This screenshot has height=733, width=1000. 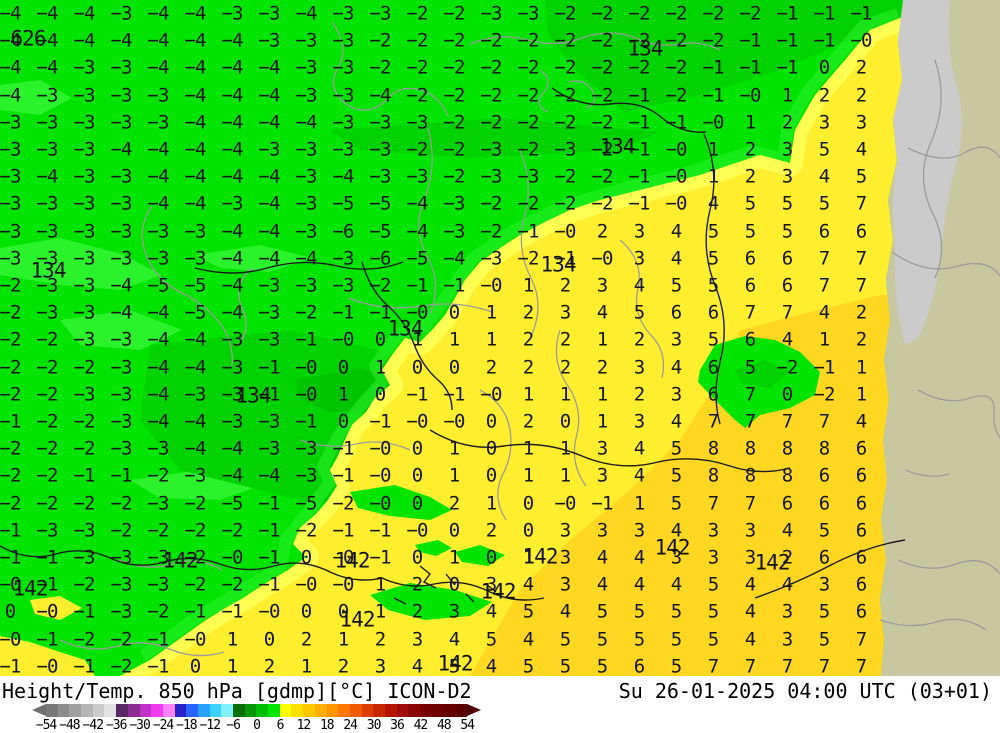 What do you see at coordinates (927, 172) in the screenshot?
I see `out-of-domain-sea` at bounding box center [927, 172].